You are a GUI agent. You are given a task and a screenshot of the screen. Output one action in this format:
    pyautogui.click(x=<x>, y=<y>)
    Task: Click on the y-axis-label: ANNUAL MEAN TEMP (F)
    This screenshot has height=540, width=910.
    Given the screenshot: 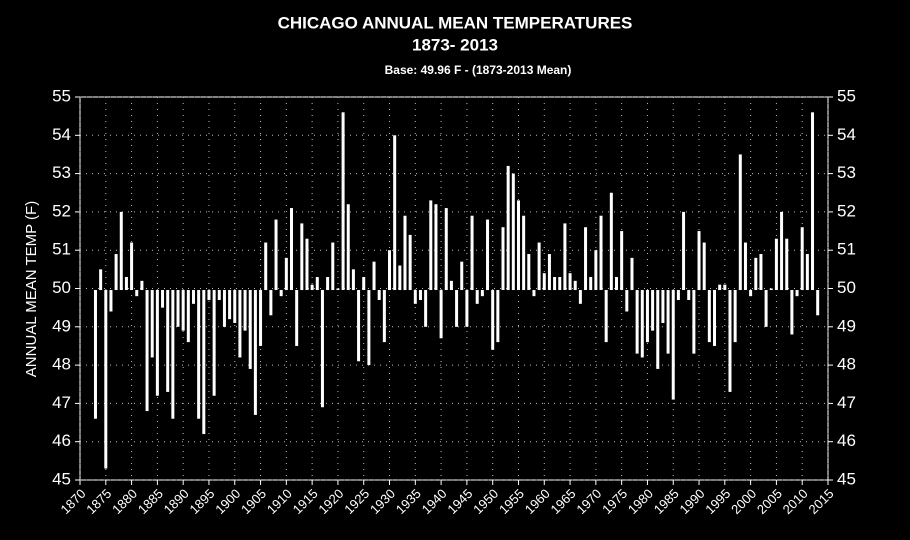 What is the action you would take?
    pyautogui.click(x=31, y=289)
    